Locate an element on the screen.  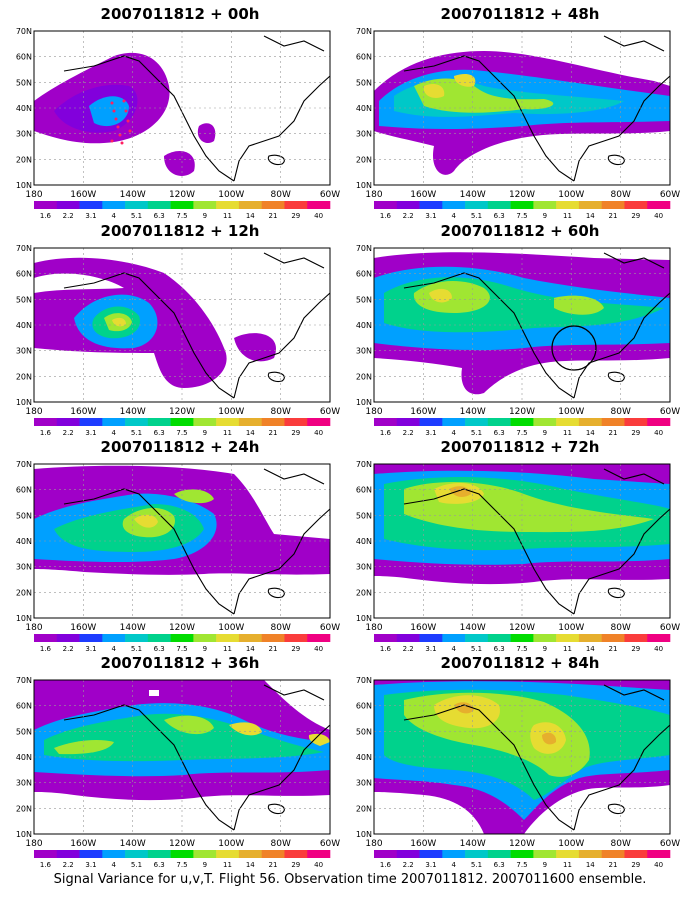
svg-text: 4 is located at coordinates (113, 865).